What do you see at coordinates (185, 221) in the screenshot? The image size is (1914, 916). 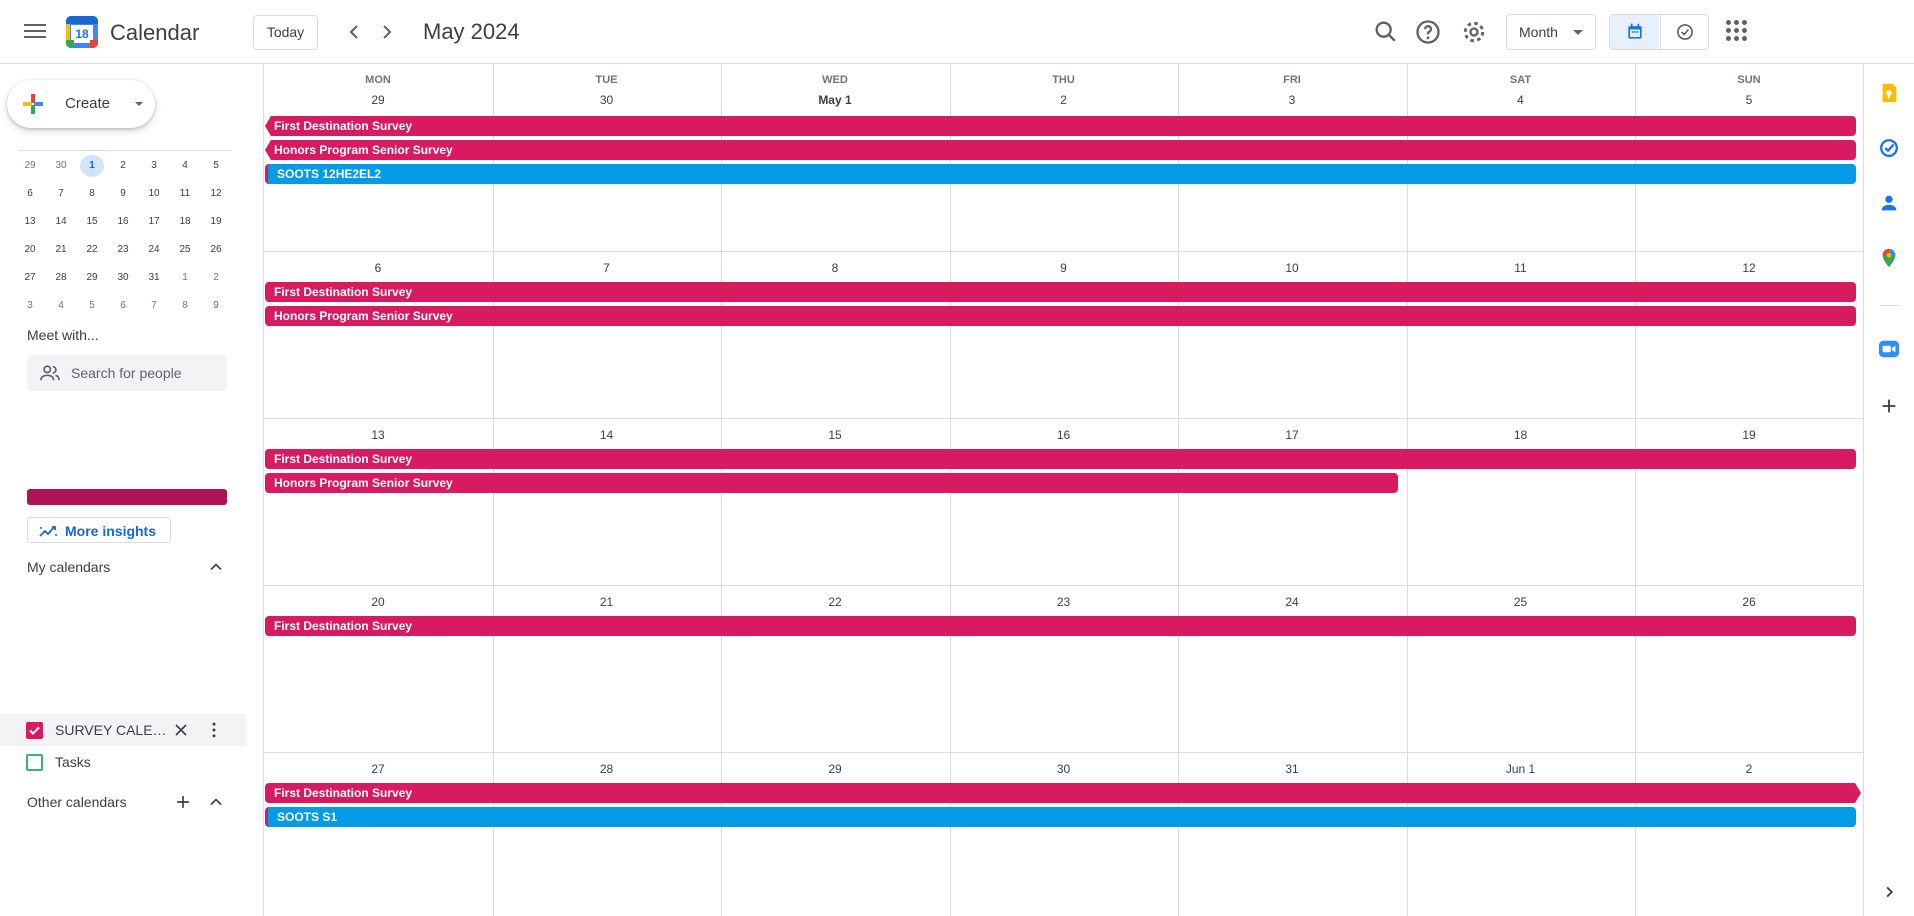 I see `mini-calendar-day: 18` at bounding box center [185, 221].